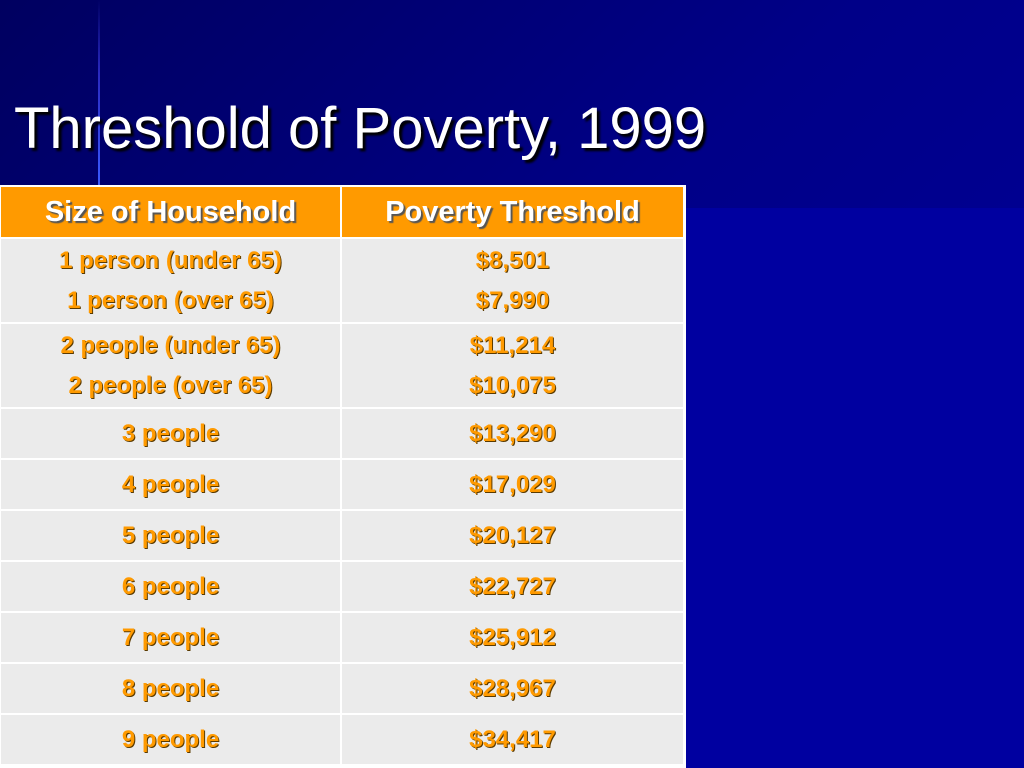 This screenshot has height=768, width=1024. Describe the element at coordinates (512, 433) in the screenshot. I see `threshold-cell: $13,290` at that location.